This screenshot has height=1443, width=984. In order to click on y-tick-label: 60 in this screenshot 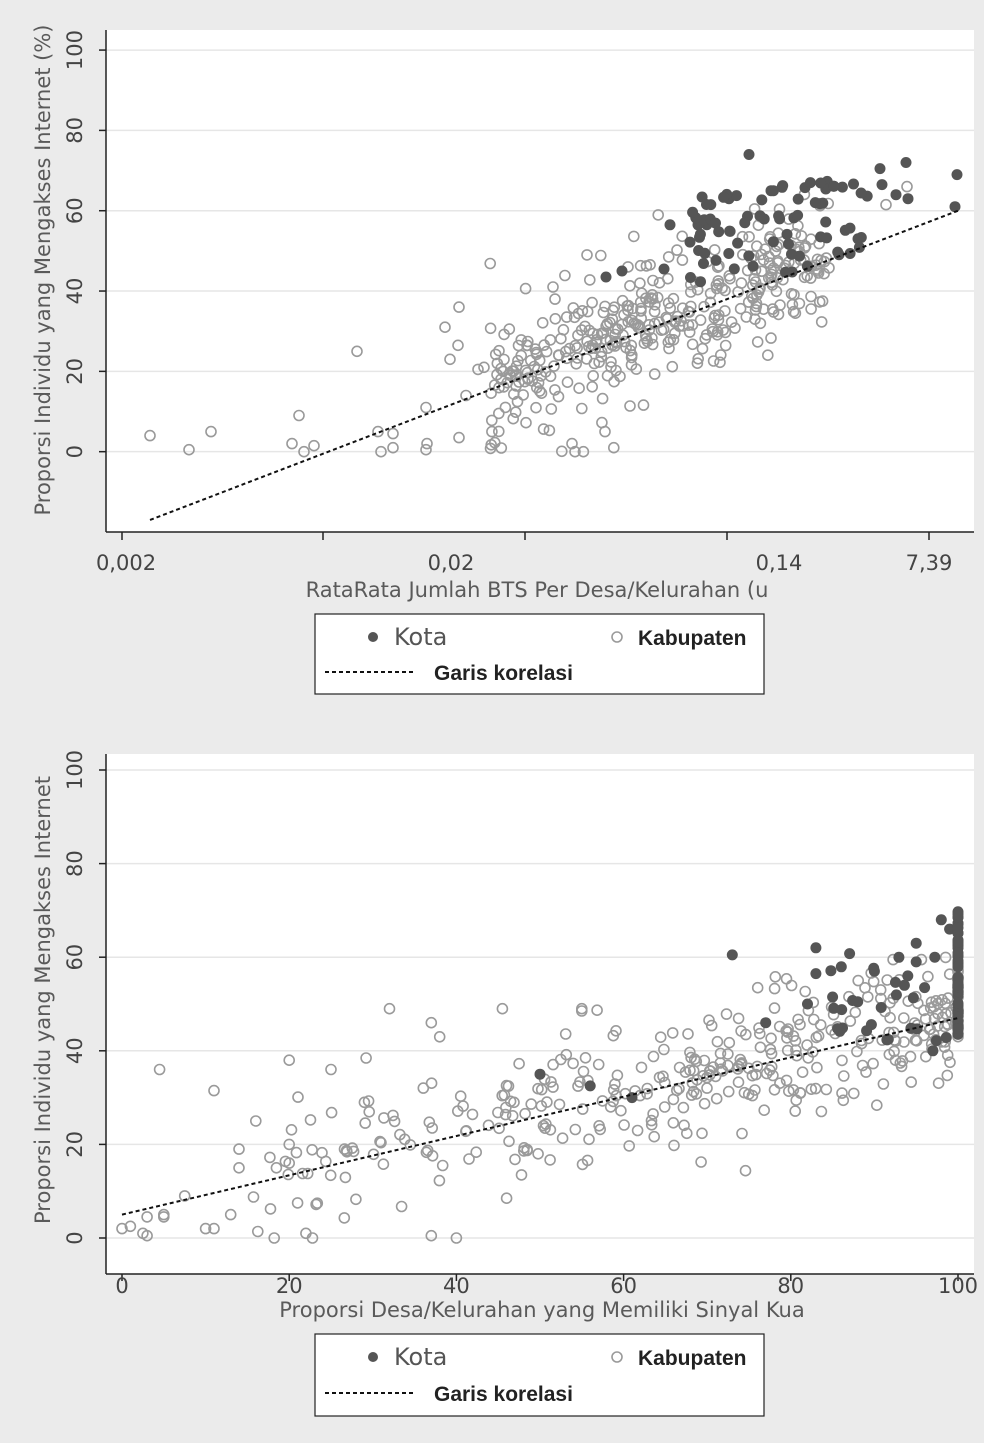, I will do `click(75, 210)`.